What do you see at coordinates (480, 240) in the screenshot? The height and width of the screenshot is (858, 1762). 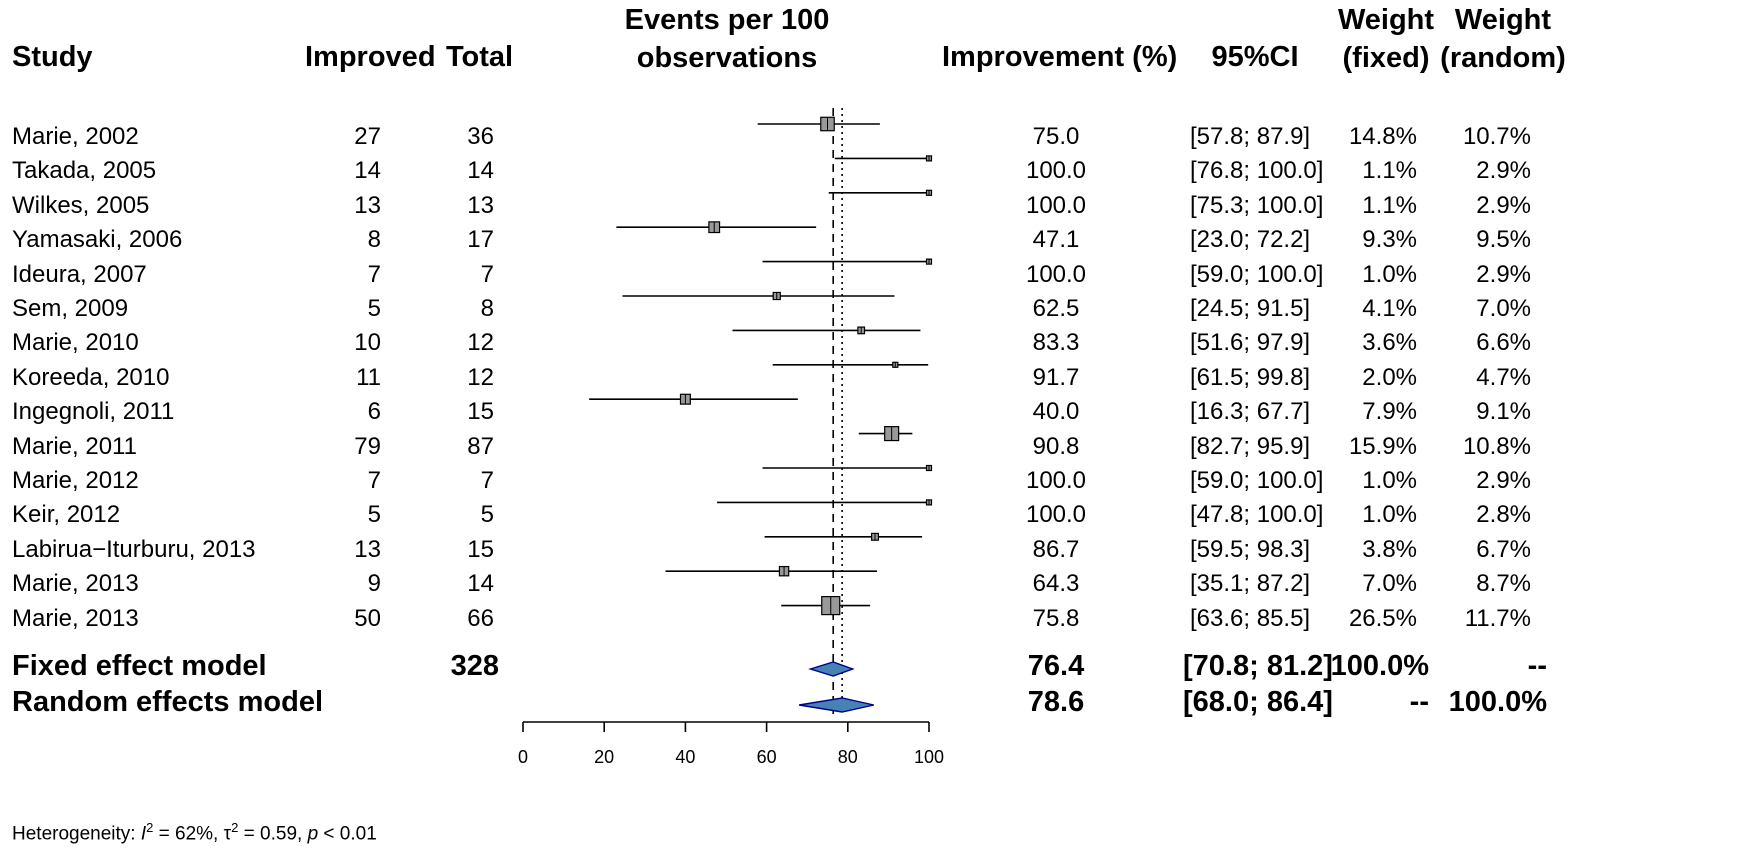 I see `total-count: 17` at bounding box center [480, 240].